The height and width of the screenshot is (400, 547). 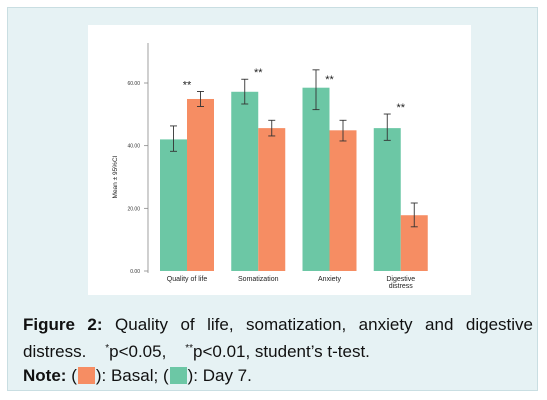 What do you see at coordinates (329, 279) in the screenshot?
I see `x-tick-label: Anxiety` at bounding box center [329, 279].